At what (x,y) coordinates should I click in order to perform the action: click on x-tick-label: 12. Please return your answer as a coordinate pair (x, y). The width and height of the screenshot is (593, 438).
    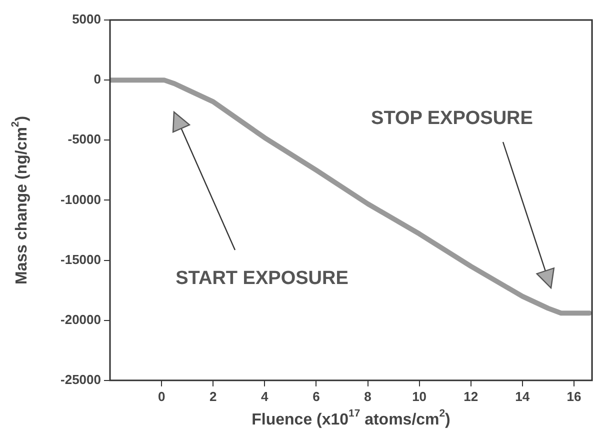
    Looking at the image, I should click on (471, 396).